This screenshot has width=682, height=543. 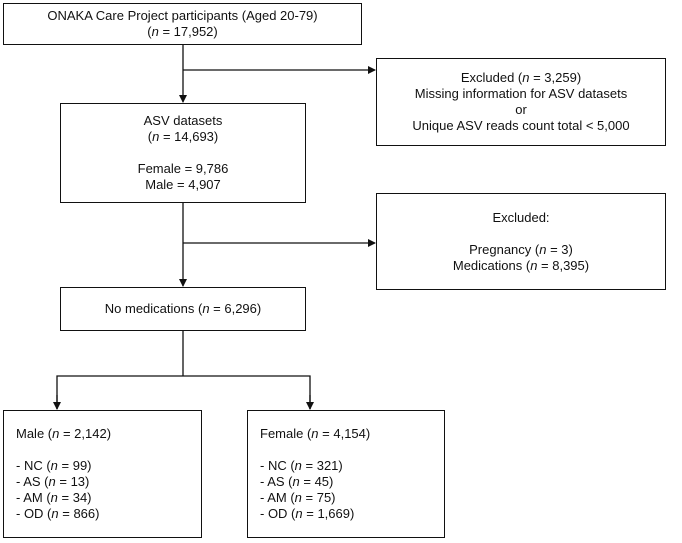 I want to click on no-medications-box: No medications (n = 6,296), so click(x=183, y=309).